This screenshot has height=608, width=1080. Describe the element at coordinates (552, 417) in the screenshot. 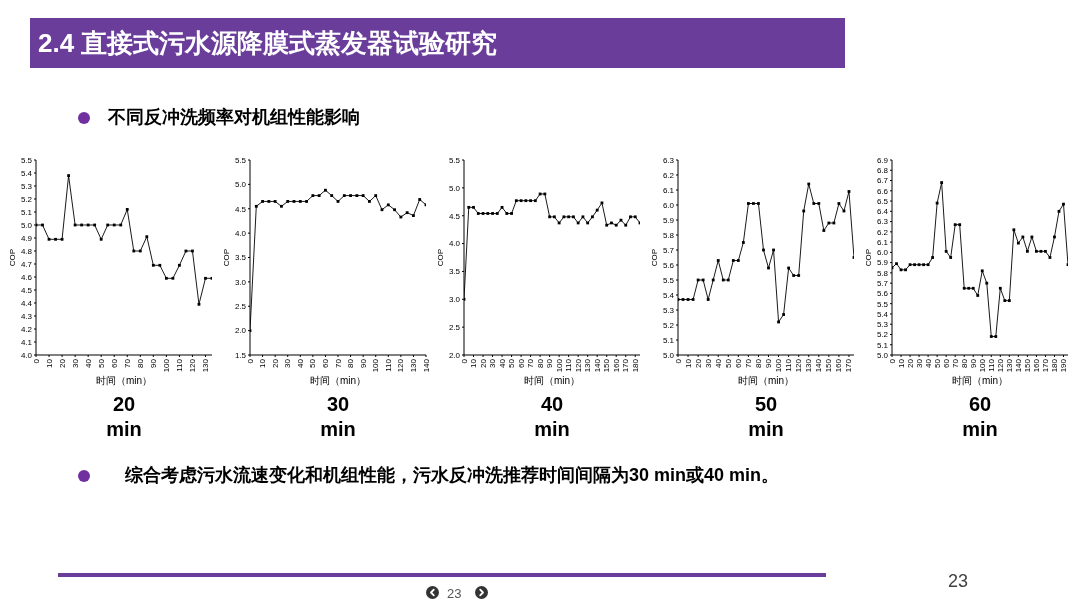

I see `text: 40 min` at that location.